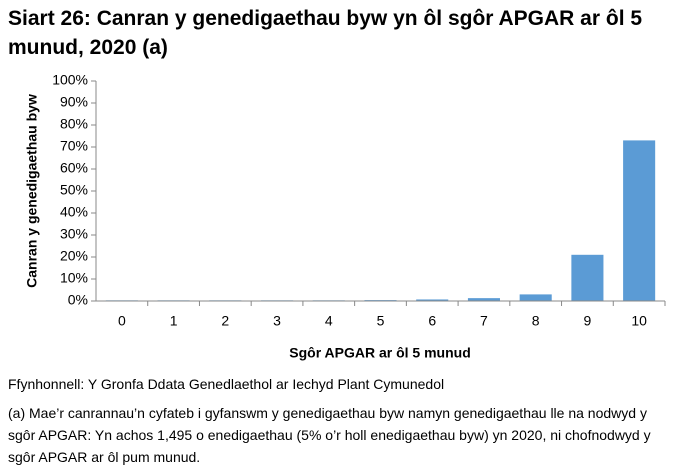  What do you see at coordinates (74, 102) in the screenshot?
I see `y-tick-label: 90%` at bounding box center [74, 102].